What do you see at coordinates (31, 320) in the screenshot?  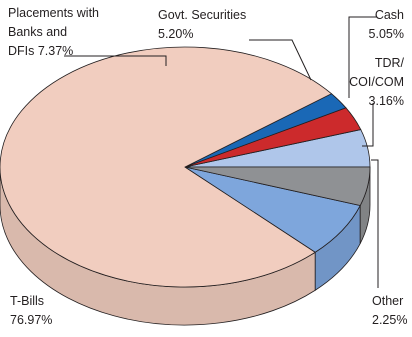 I see `label-tbills-line2: 76.97%` at bounding box center [31, 320].